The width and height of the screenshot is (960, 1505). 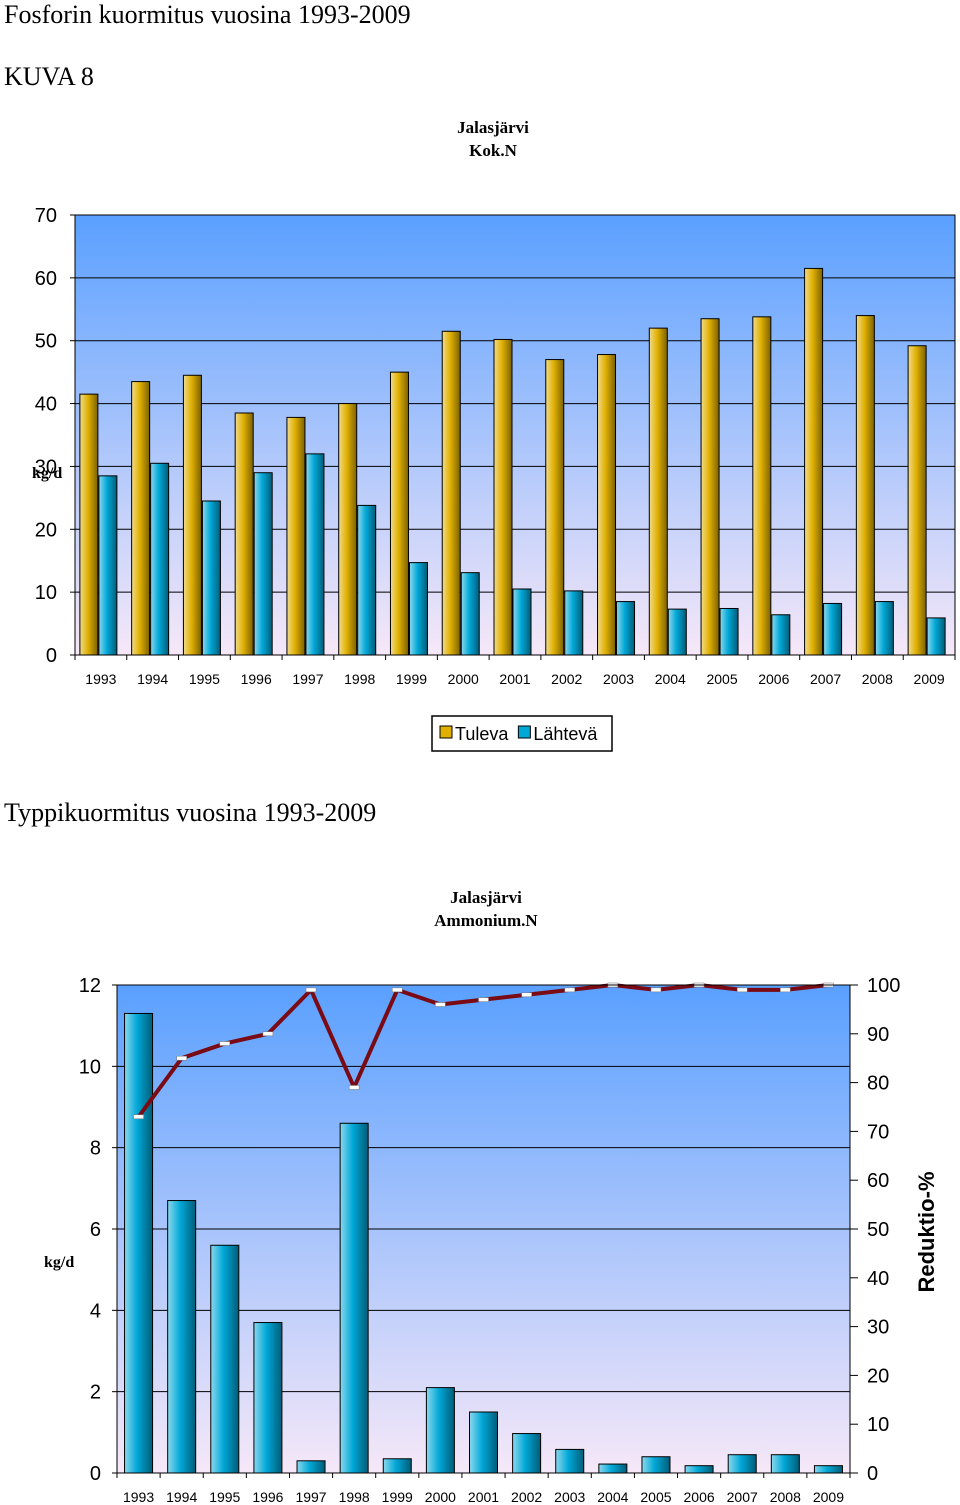 What do you see at coordinates (612, 1497) in the screenshot?
I see `x-tick-label: 2004` at bounding box center [612, 1497].